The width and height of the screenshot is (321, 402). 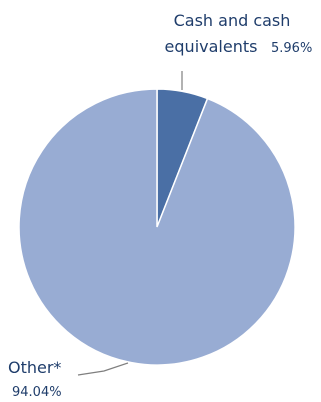 I want to click on slice-percent-cash: 5.96%, so click(x=291, y=48).